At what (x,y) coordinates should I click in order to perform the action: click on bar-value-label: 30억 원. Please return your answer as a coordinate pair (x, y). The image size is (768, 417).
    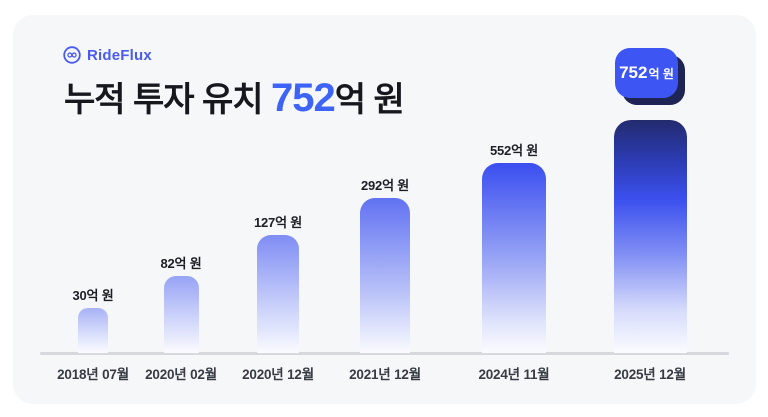
    Looking at the image, I should click on (93, 295).